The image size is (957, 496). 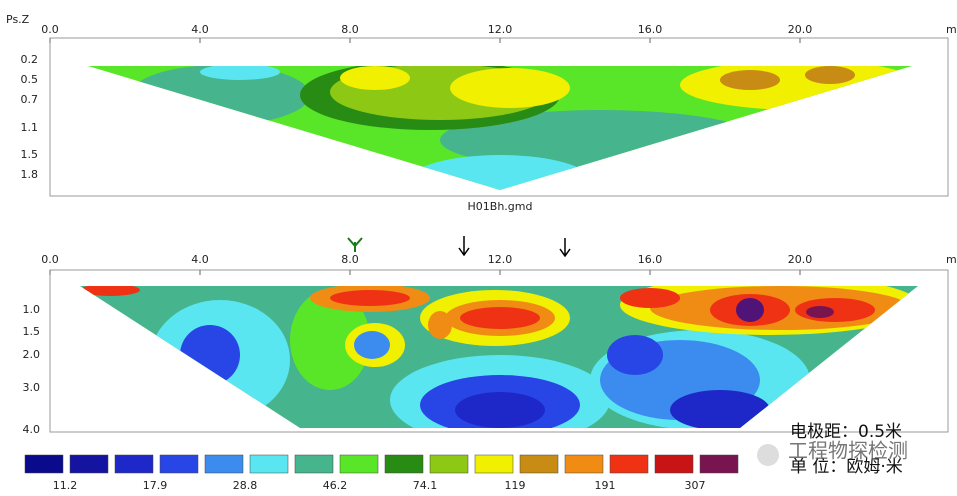 What do you see at coordinates (65, 485) in the screenshot?
I see `legend-label: 11.2` at bounding box center [65, 485].